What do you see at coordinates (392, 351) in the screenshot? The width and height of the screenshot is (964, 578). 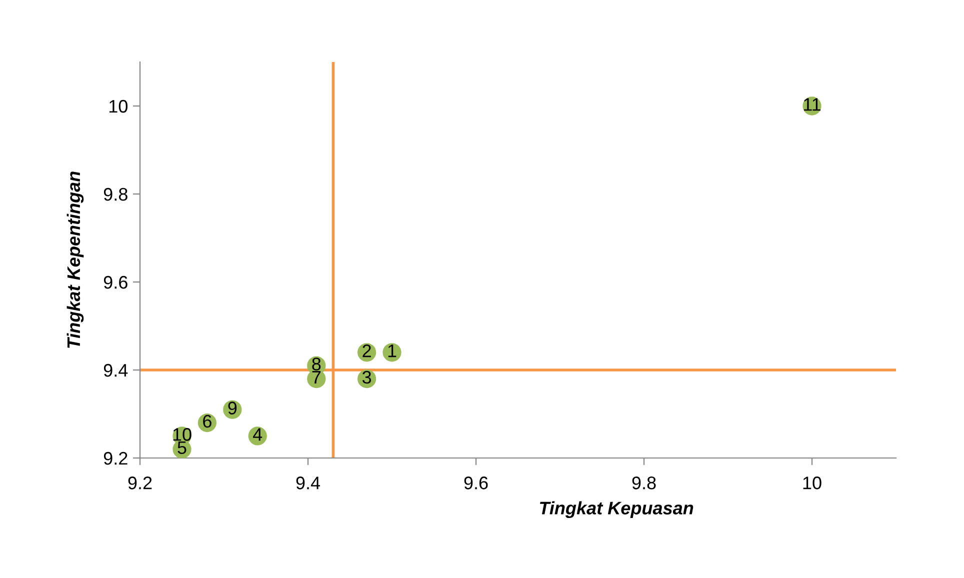 I see `annotation: 1` at bounding box center [392, 351].